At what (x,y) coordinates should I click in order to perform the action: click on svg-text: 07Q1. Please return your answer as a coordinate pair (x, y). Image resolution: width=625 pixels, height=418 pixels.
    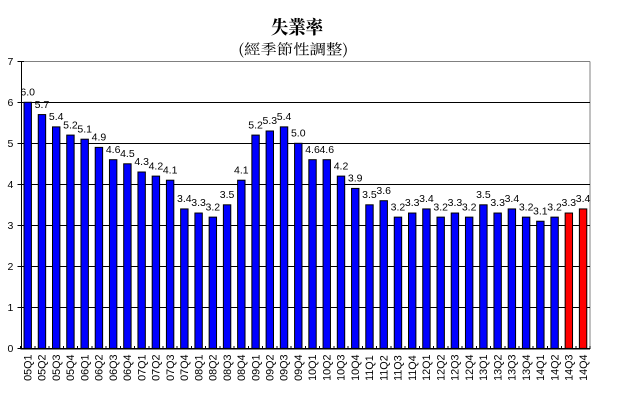
    Looking at the image, I should click on (142, 367).